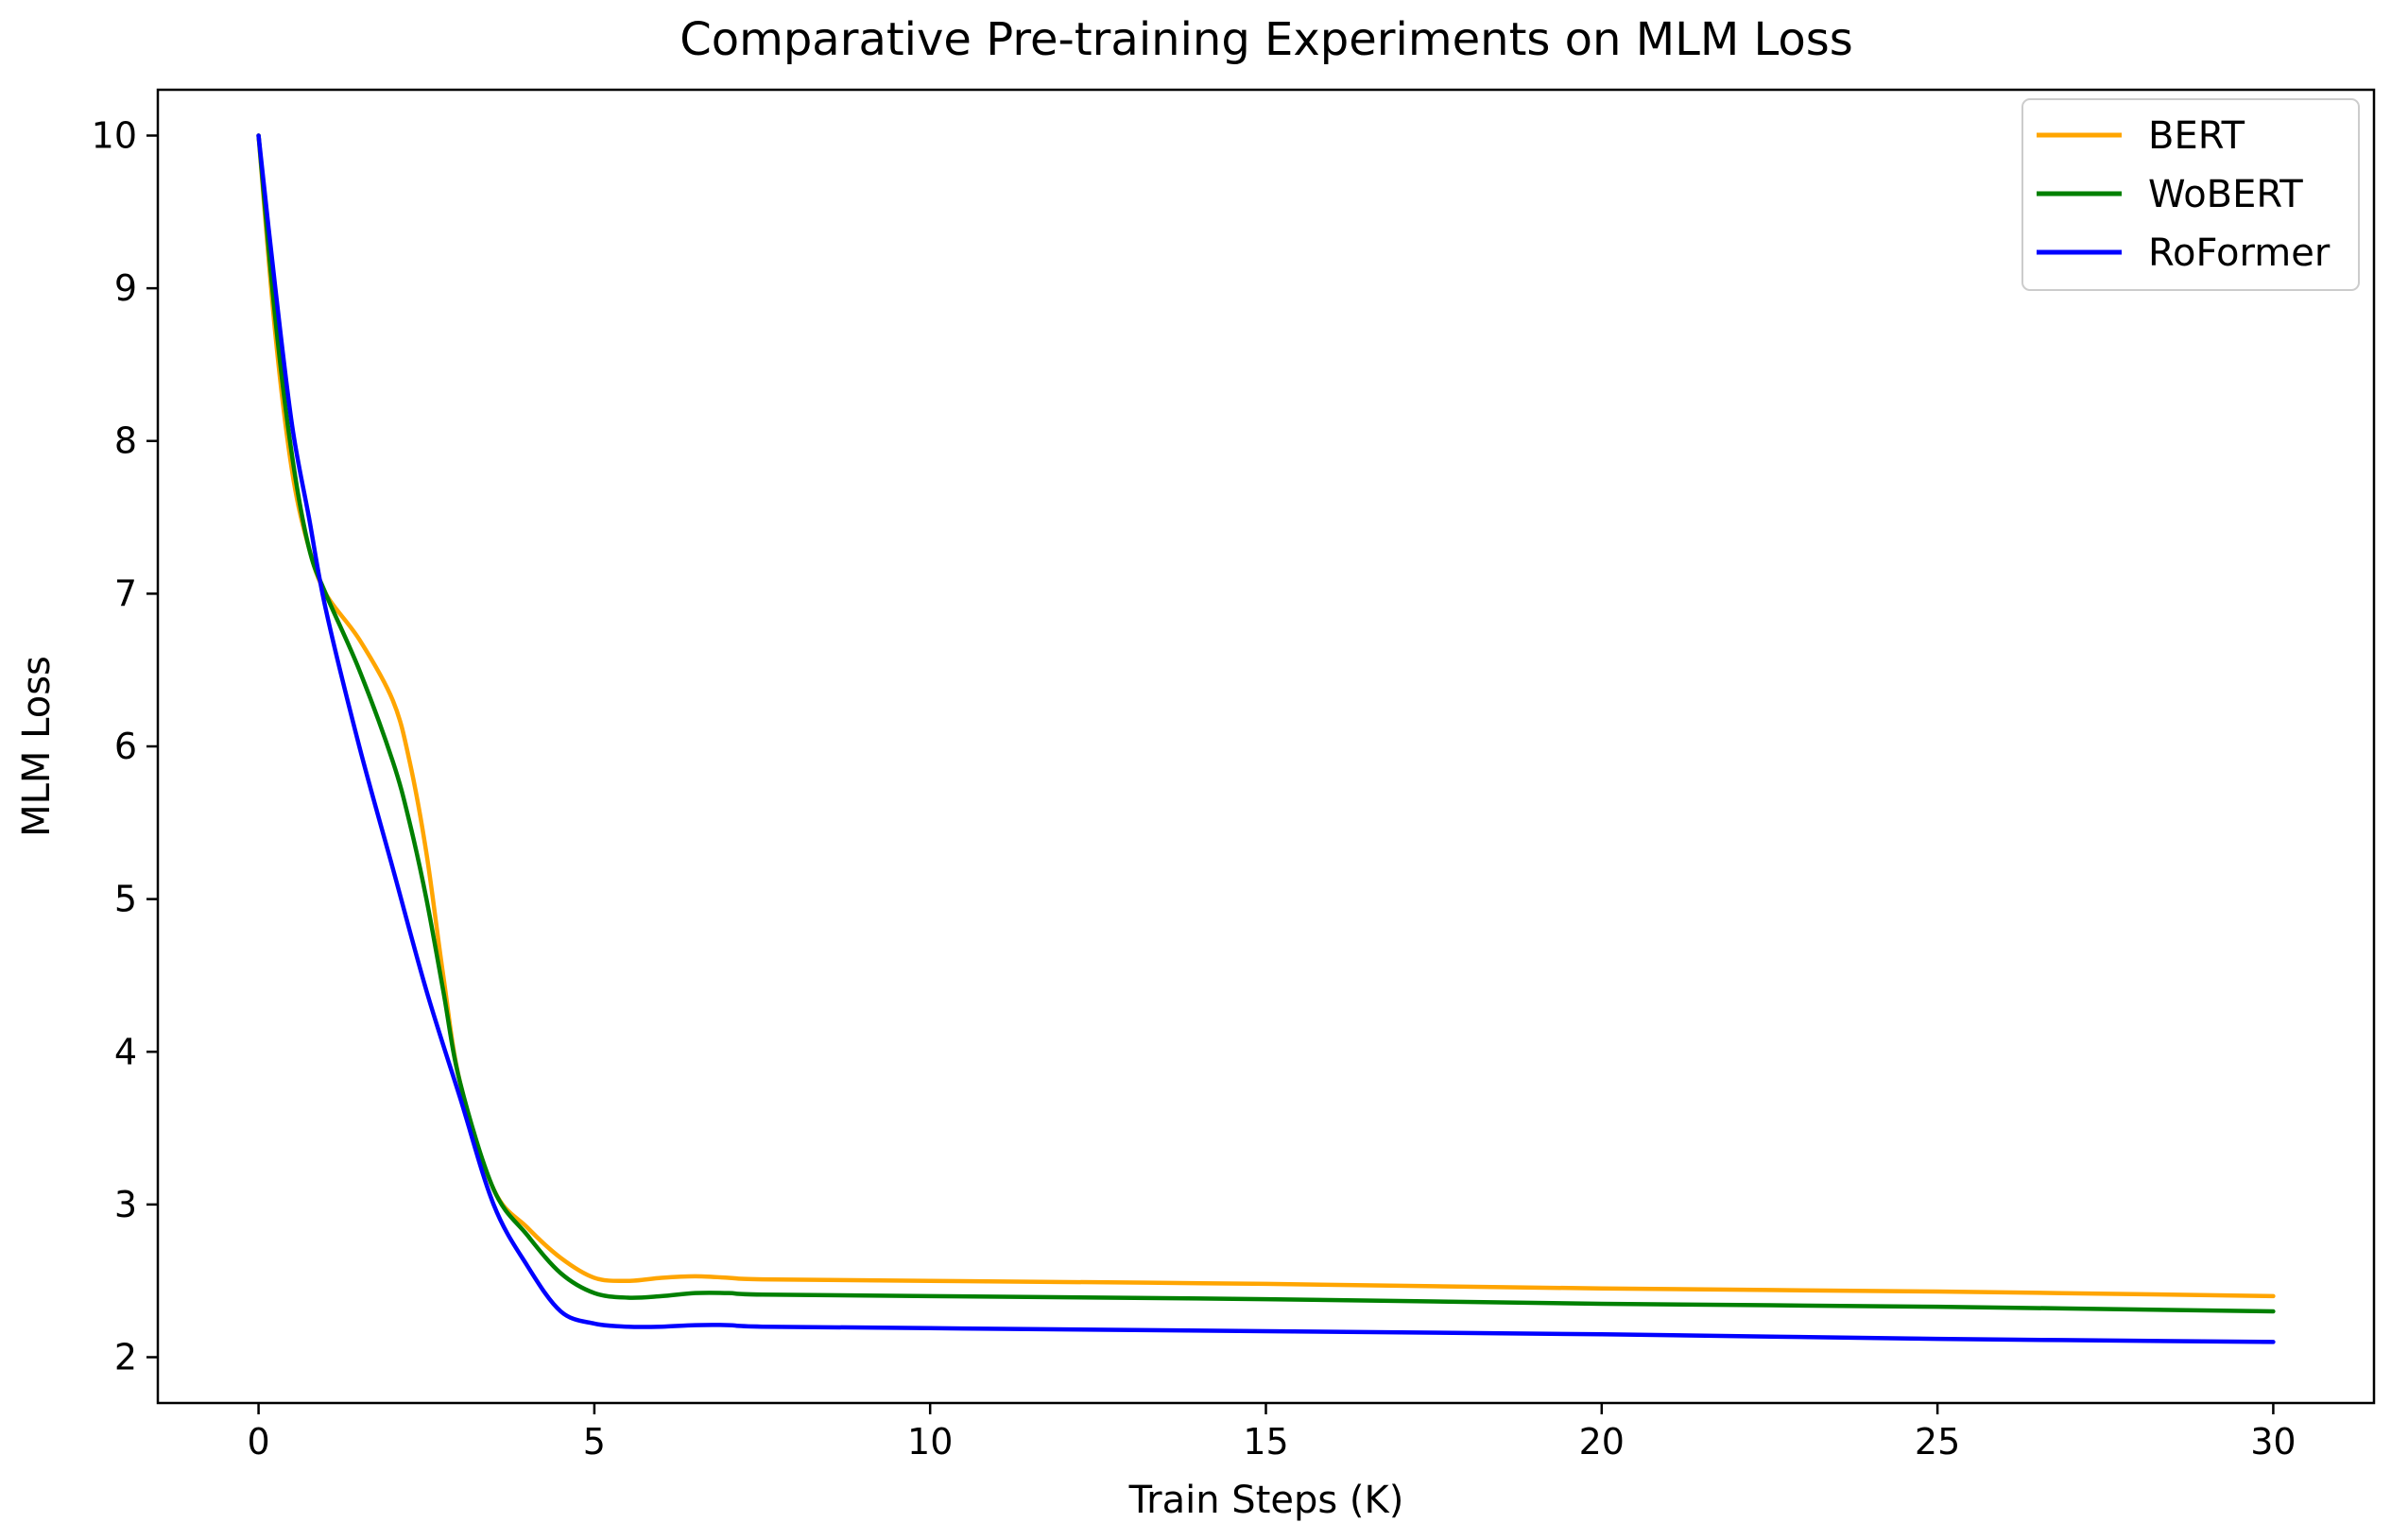 The width and height of the screenshot is (2391, 1540). Describe the element at coordinates (114, 135) in the screenshot. I see `y-tick-label: 10` at that location.